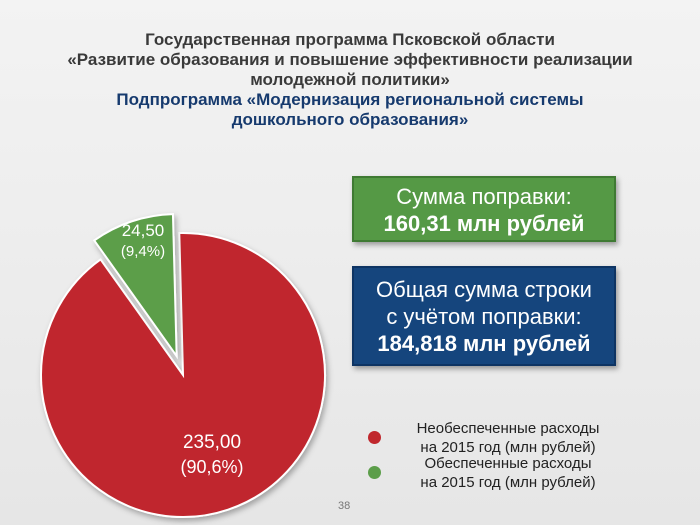 Image resolution: width=700 pixels, height=525 pixels. I want to click on legend-dot-red-icon, so click(374, 437).